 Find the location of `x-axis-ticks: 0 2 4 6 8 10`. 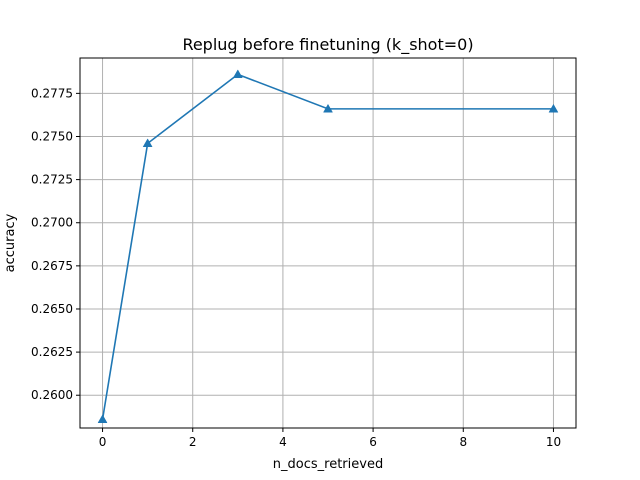

x-axis-ticks: 0 2 4 6 8 10 is located at coordinates (330, 438).